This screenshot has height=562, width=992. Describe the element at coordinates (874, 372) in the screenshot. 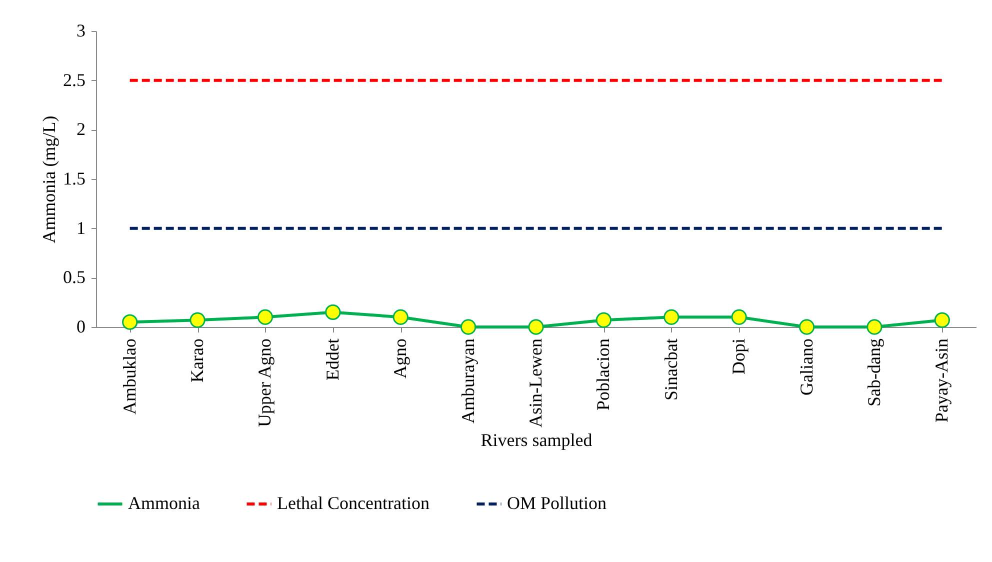

I see `x-tick-label: Sab-dang` at that location.